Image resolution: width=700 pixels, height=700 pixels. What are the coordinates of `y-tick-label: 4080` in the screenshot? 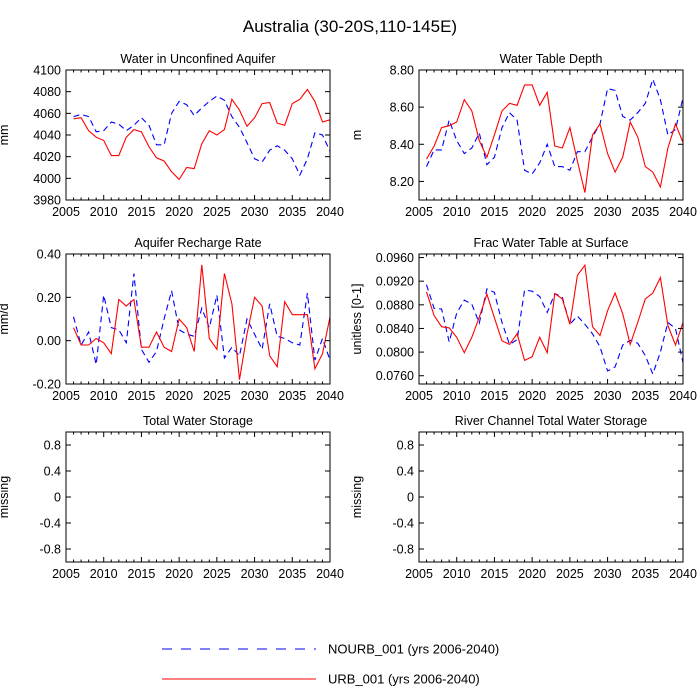 It's located at (47, 92).